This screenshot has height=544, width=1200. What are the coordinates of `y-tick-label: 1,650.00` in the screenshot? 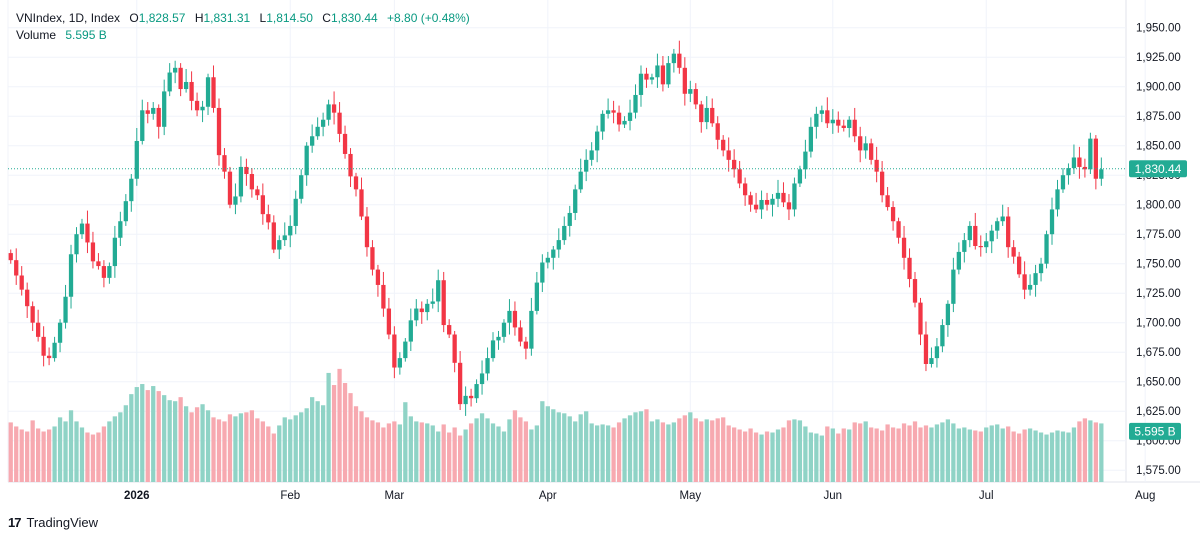 It's located at (1158, 383).